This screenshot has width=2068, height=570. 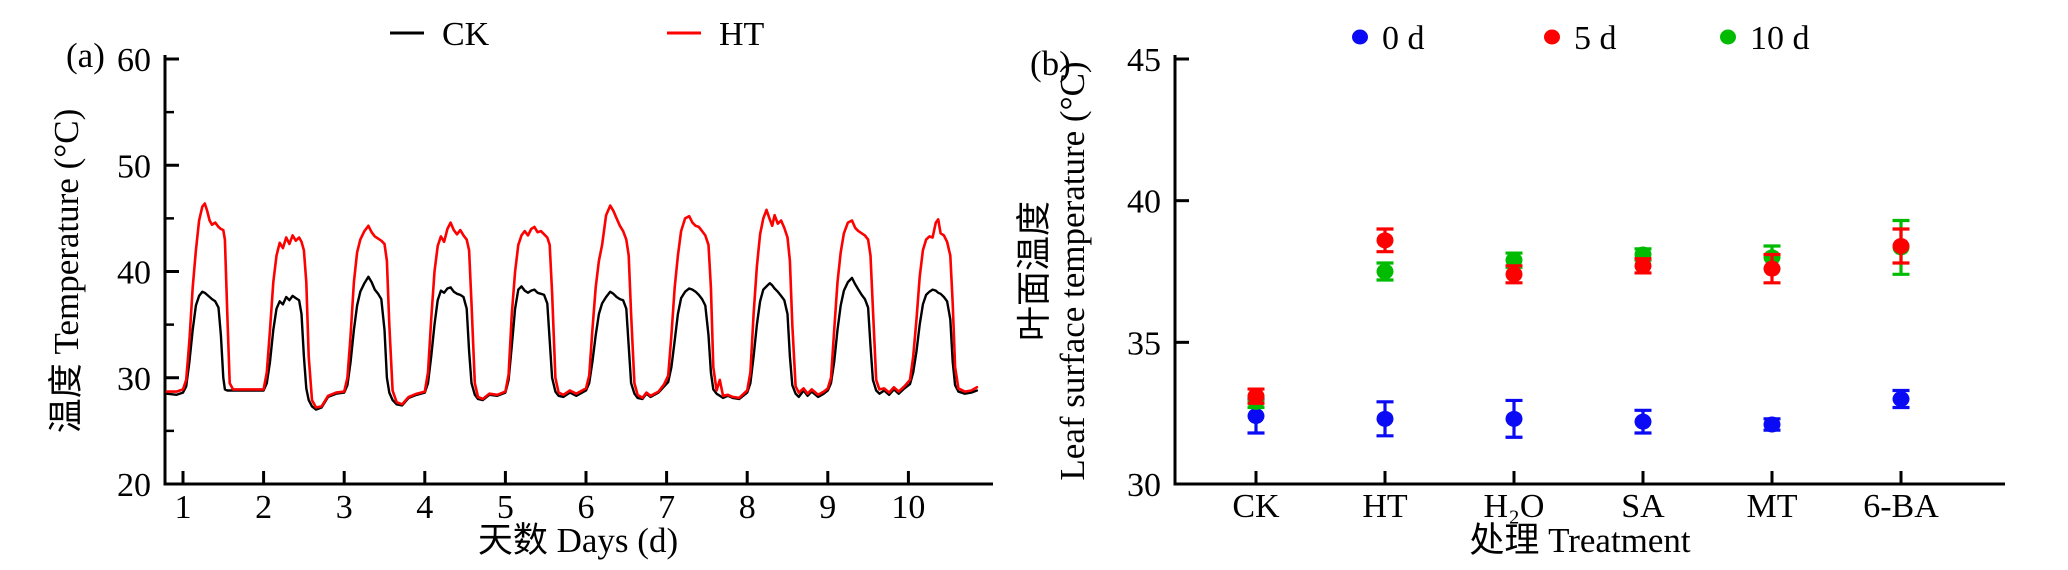 What do you see at coordinates (263, 507) in the screenshot?
I see `panel-a-x-tick-label: 2` at bounding box center [263, 507].